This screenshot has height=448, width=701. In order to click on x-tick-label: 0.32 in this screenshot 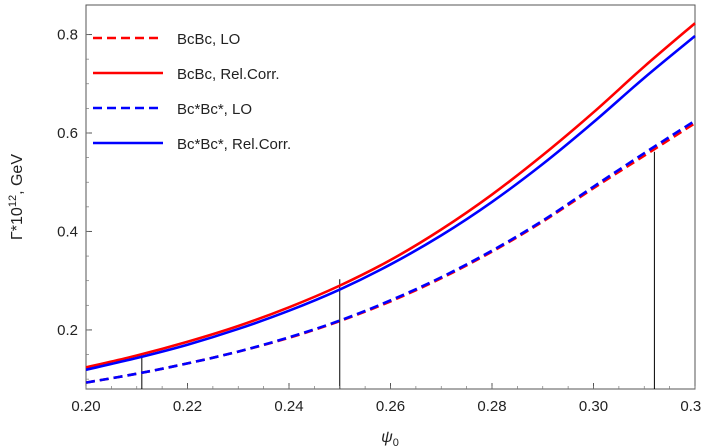, I will do `click(690, 406)`.